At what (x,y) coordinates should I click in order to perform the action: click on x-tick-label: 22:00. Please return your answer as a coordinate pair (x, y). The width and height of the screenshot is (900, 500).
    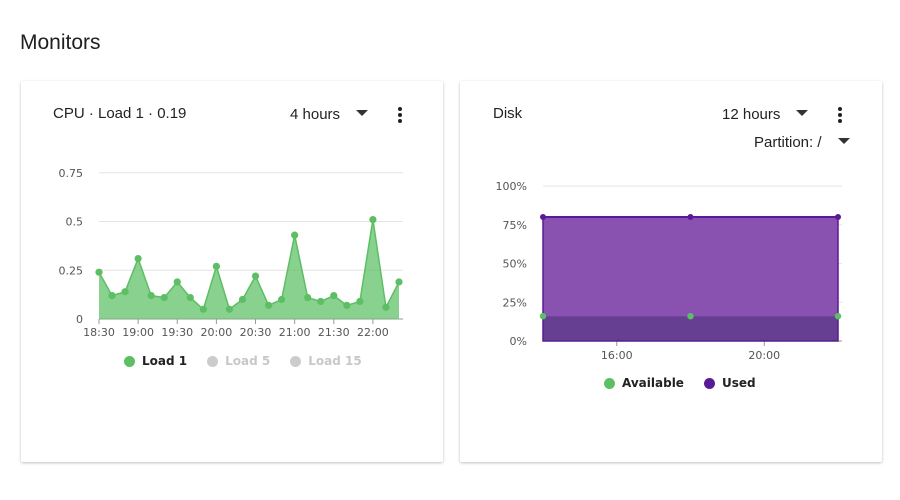
    Looking at the image, I should click on (373, 332).